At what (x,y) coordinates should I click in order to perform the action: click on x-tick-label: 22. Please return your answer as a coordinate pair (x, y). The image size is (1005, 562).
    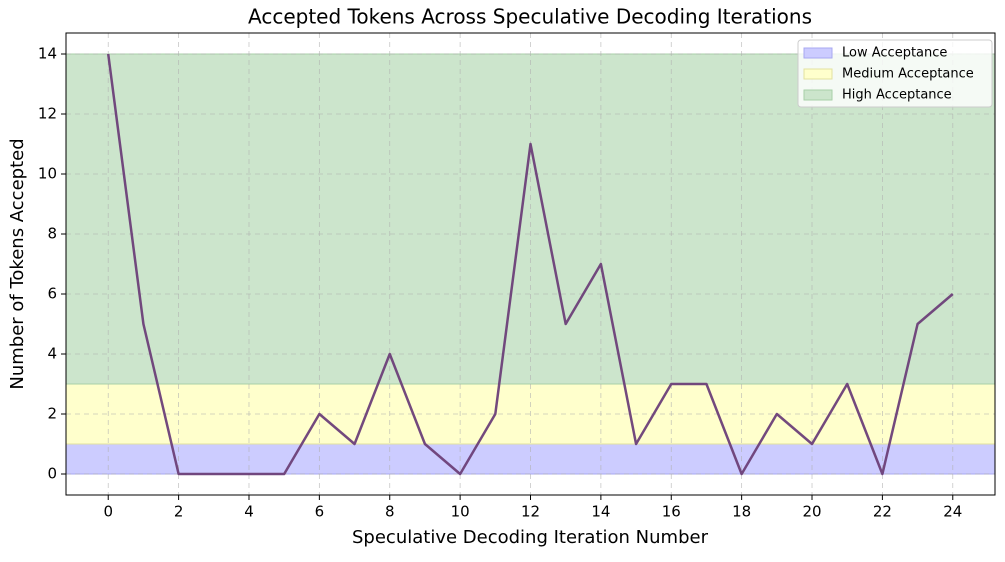
    Looking at the image, I should click on (882, 512).